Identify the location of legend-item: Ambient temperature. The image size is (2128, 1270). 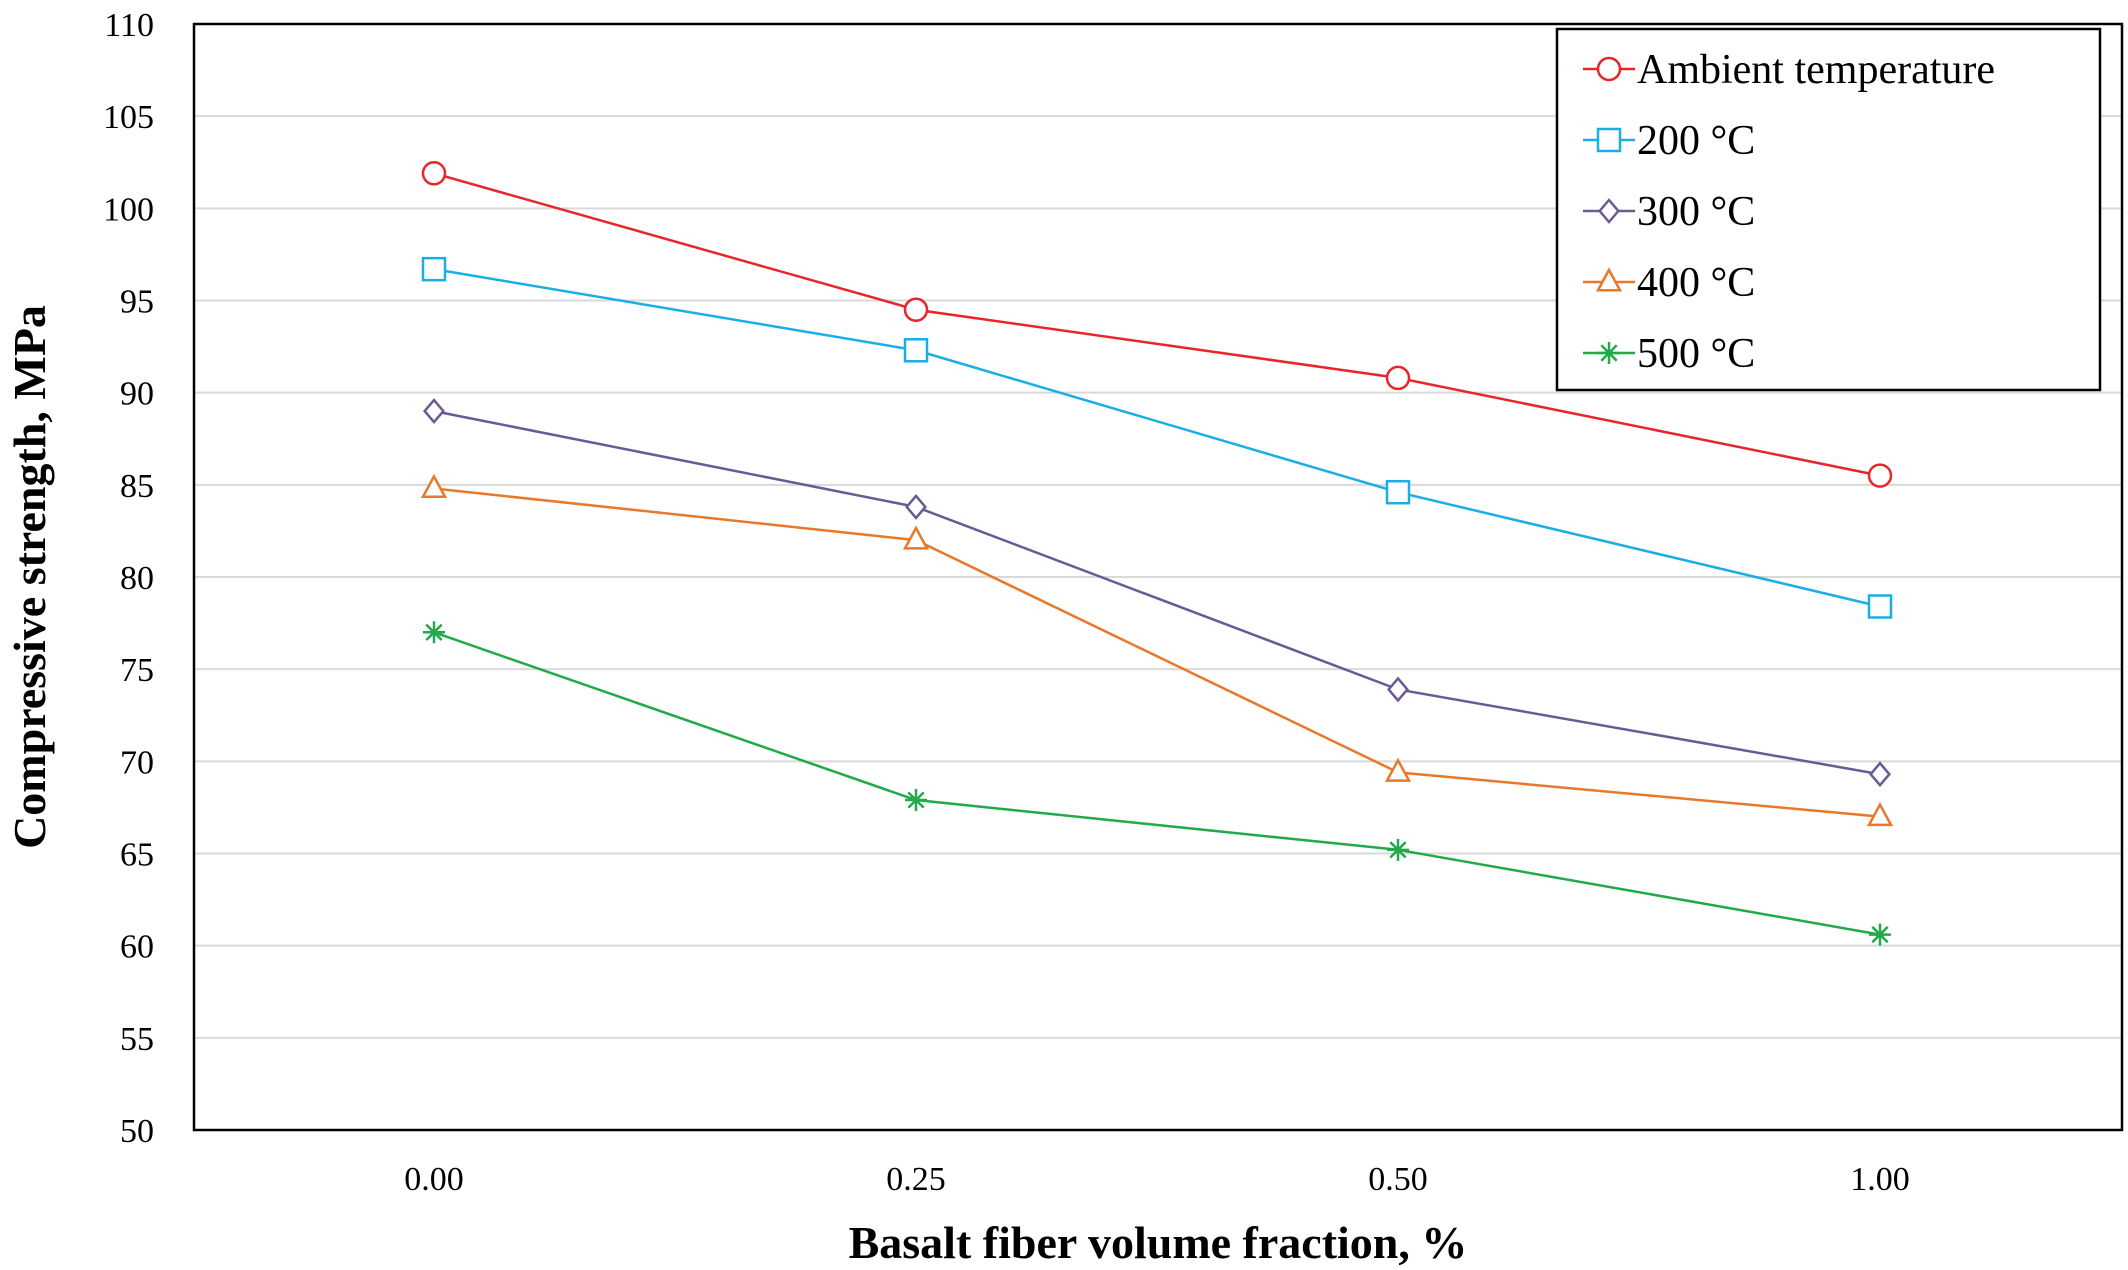
(1789, 70).